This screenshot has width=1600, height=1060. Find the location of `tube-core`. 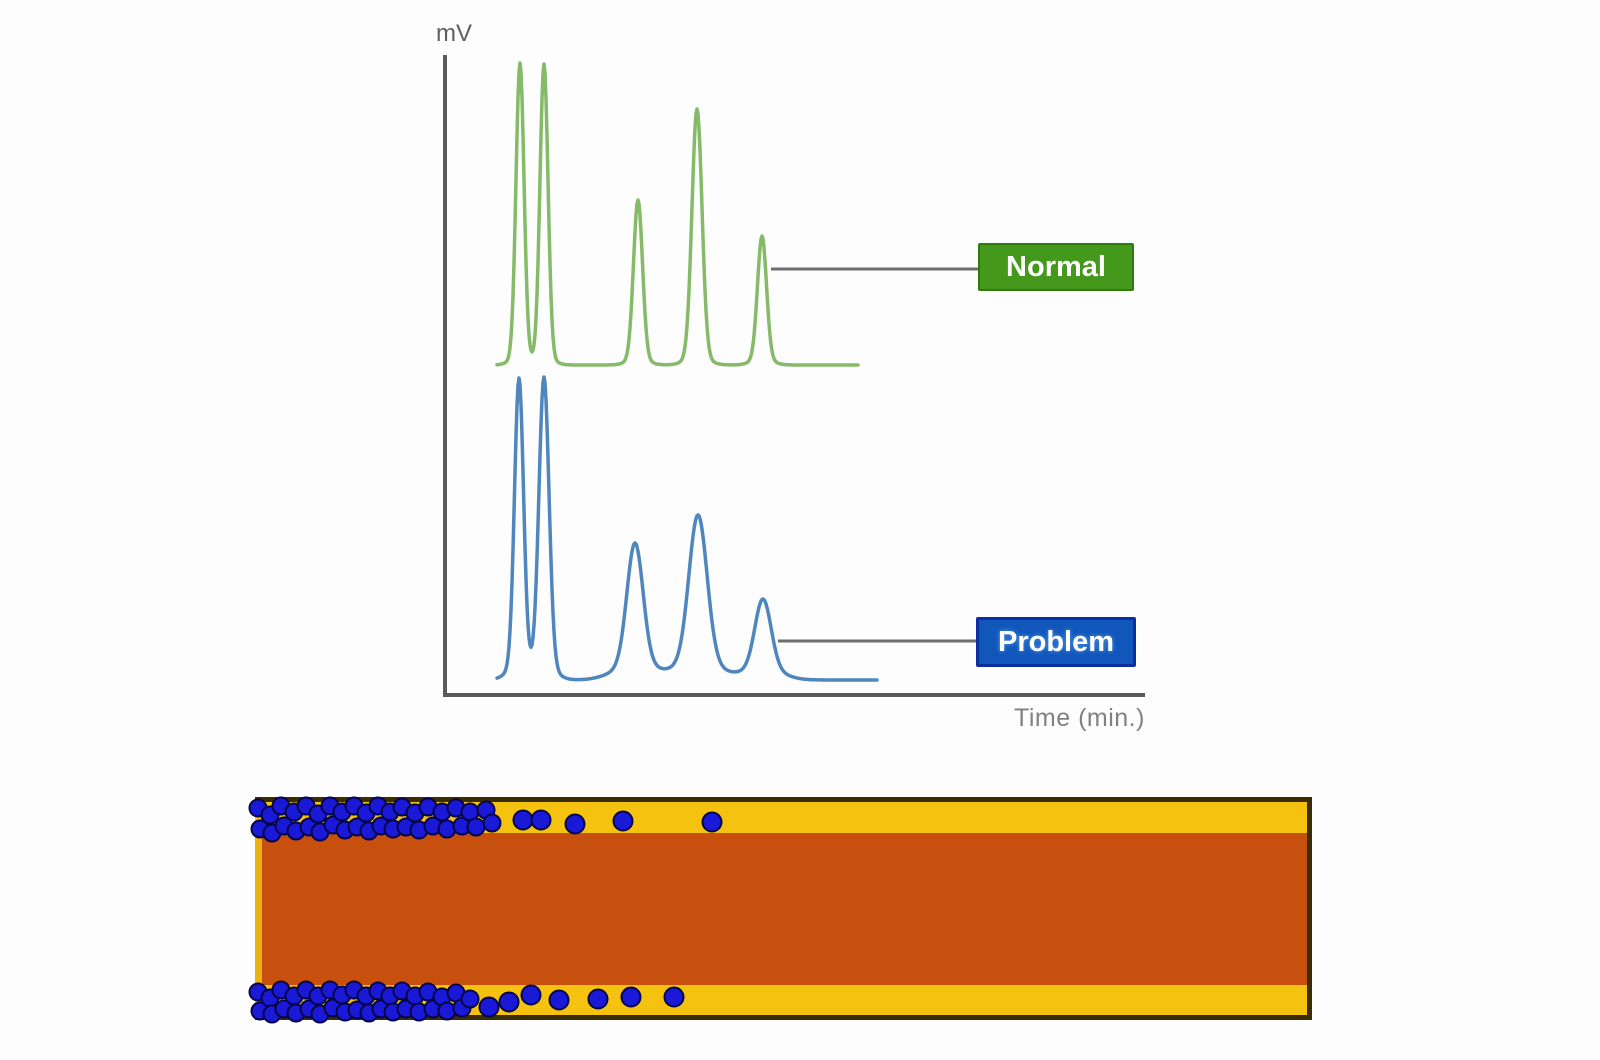

tube-core is located at coordinates (783, 909).